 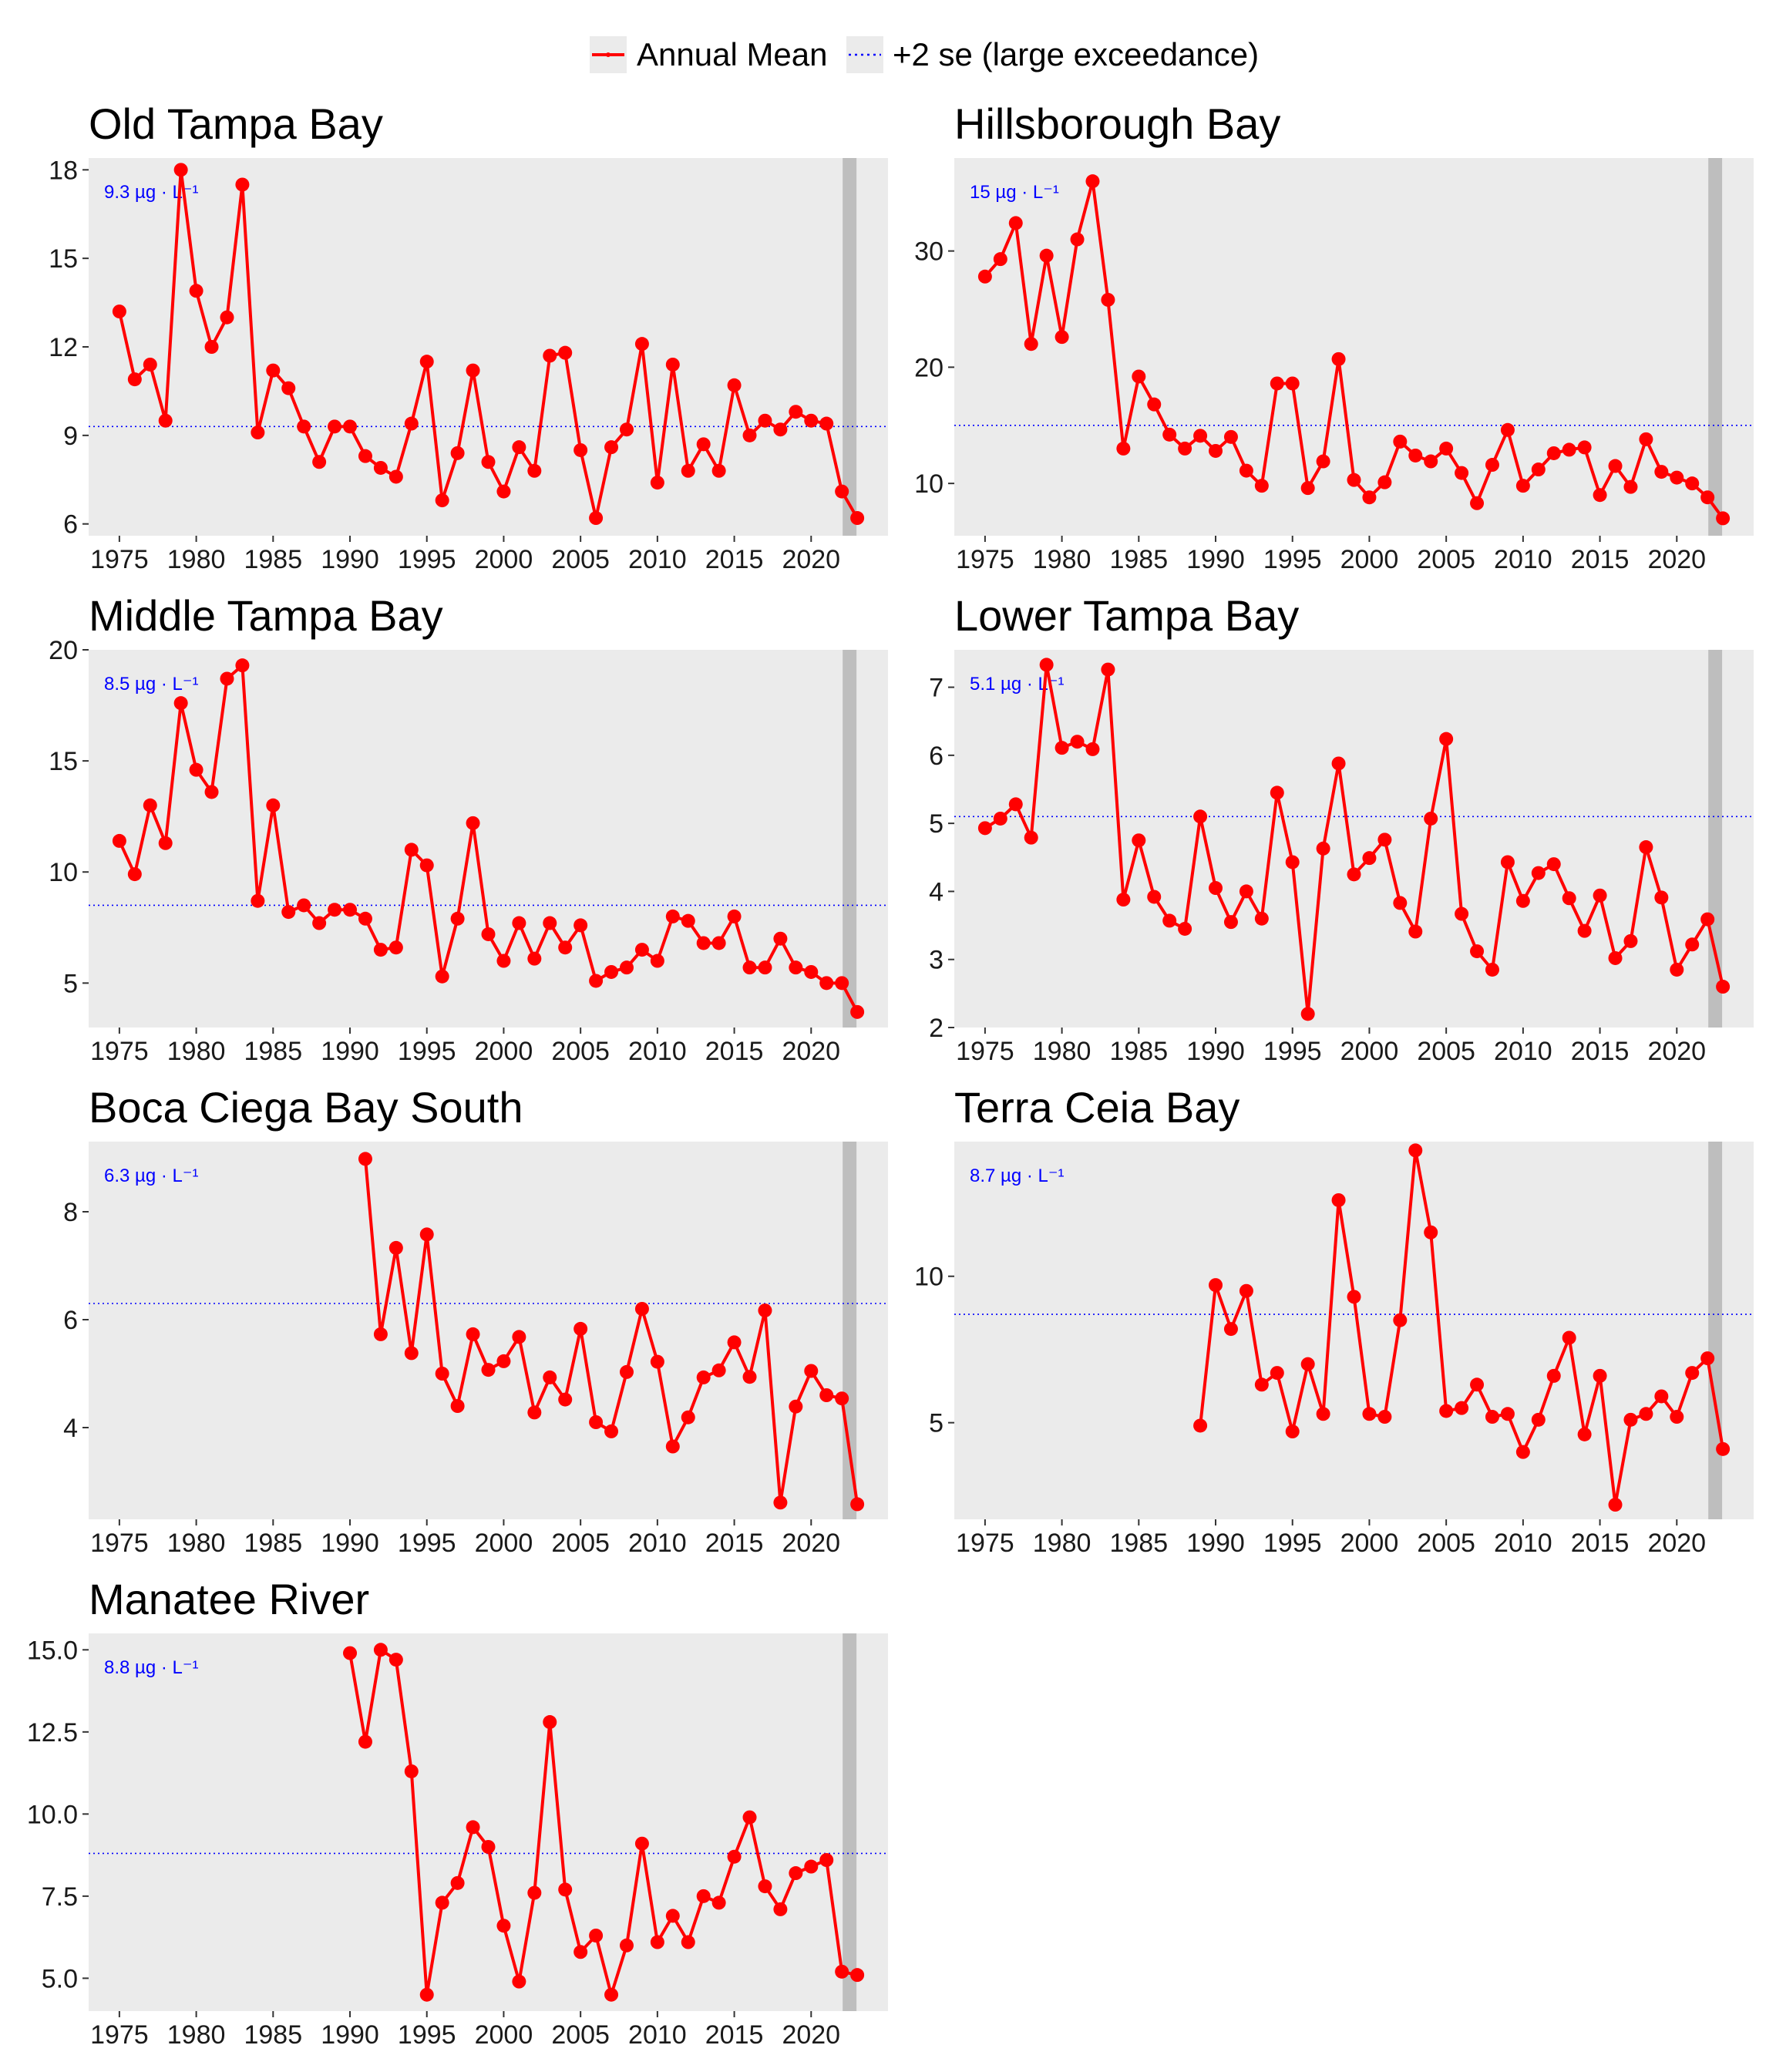 I want to click on panel-title: Old Tampa Bay, so click(x=236, y=124).